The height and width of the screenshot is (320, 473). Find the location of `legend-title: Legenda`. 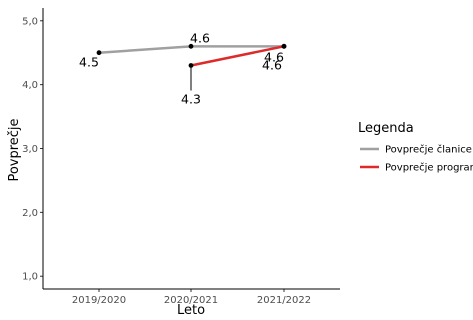

legend-title: Legenda is located at coordinates (386, 128).